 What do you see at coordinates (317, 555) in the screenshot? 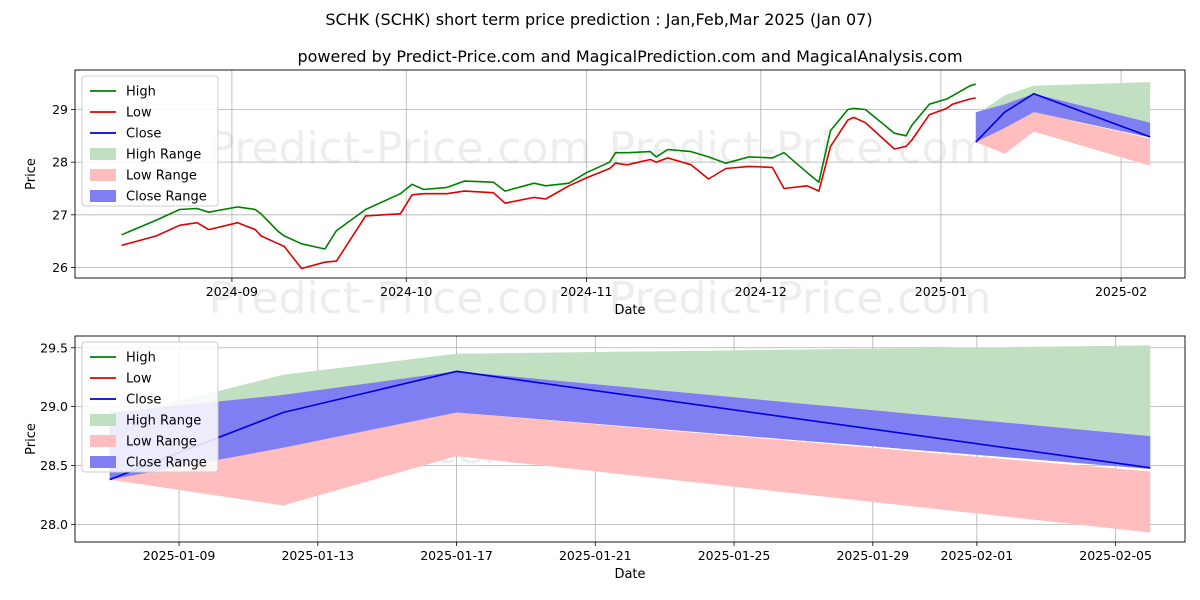
I see `x-tick-label: 2025-01-13` at bounding box center [317, 555].